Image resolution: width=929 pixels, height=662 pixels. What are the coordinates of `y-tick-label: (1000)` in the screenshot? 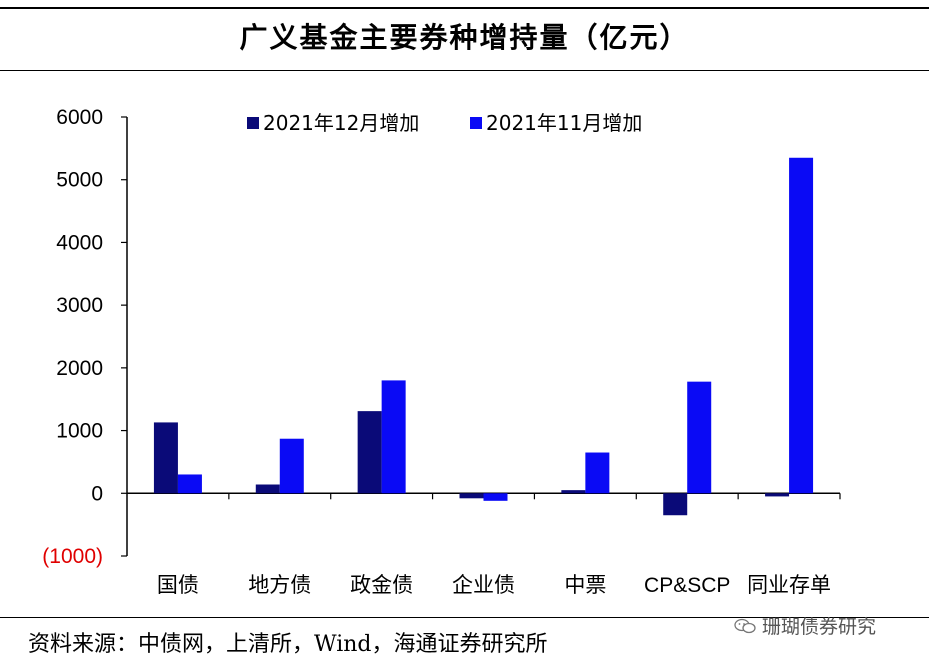 It's located at (72, 556).